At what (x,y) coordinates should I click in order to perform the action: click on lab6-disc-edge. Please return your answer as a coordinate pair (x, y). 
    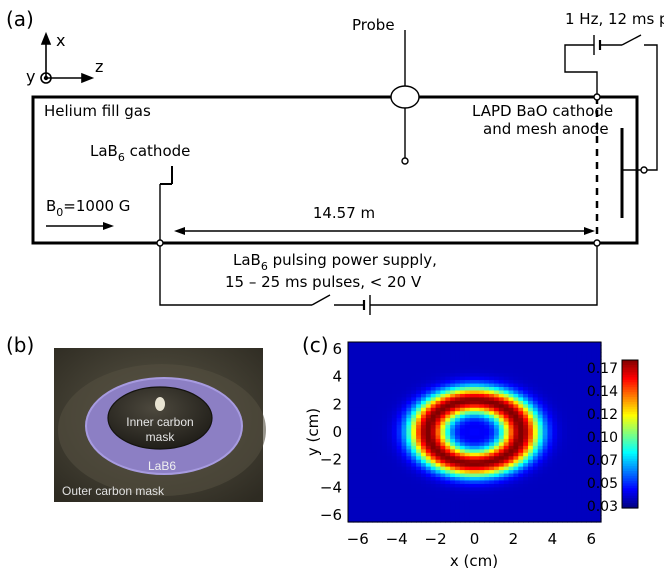
    Looking at the image, I should click on (164, 426).